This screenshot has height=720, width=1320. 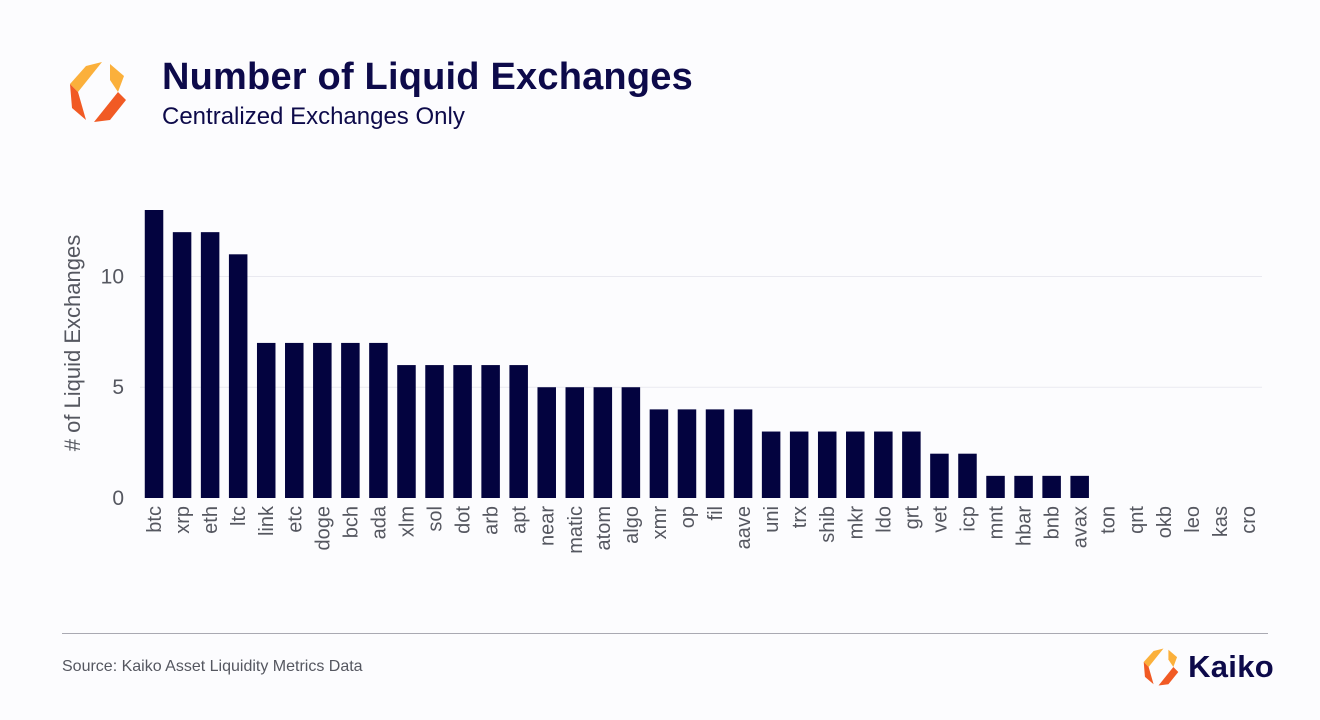 I want to click on bar-op, so click(x=687, y=453).